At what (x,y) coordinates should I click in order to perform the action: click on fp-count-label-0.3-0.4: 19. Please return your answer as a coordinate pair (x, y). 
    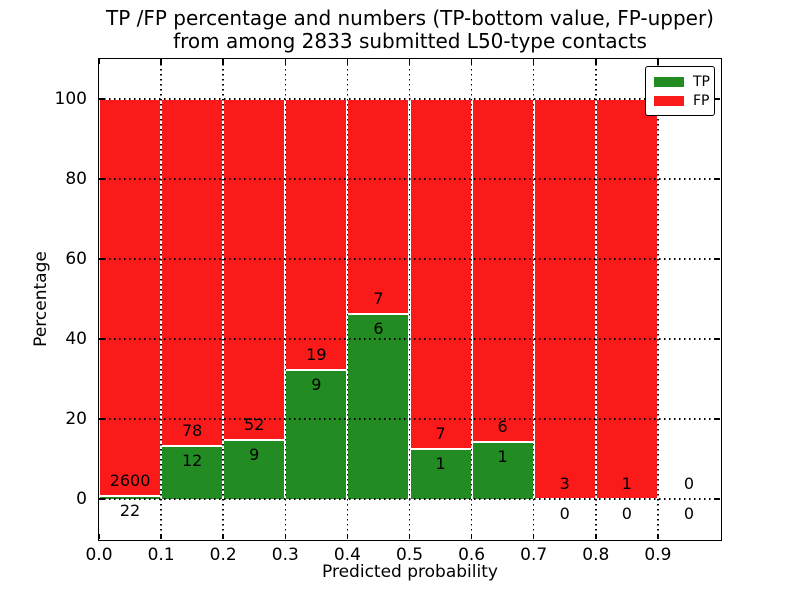
    Looking at the image, I should click on (316, 355).